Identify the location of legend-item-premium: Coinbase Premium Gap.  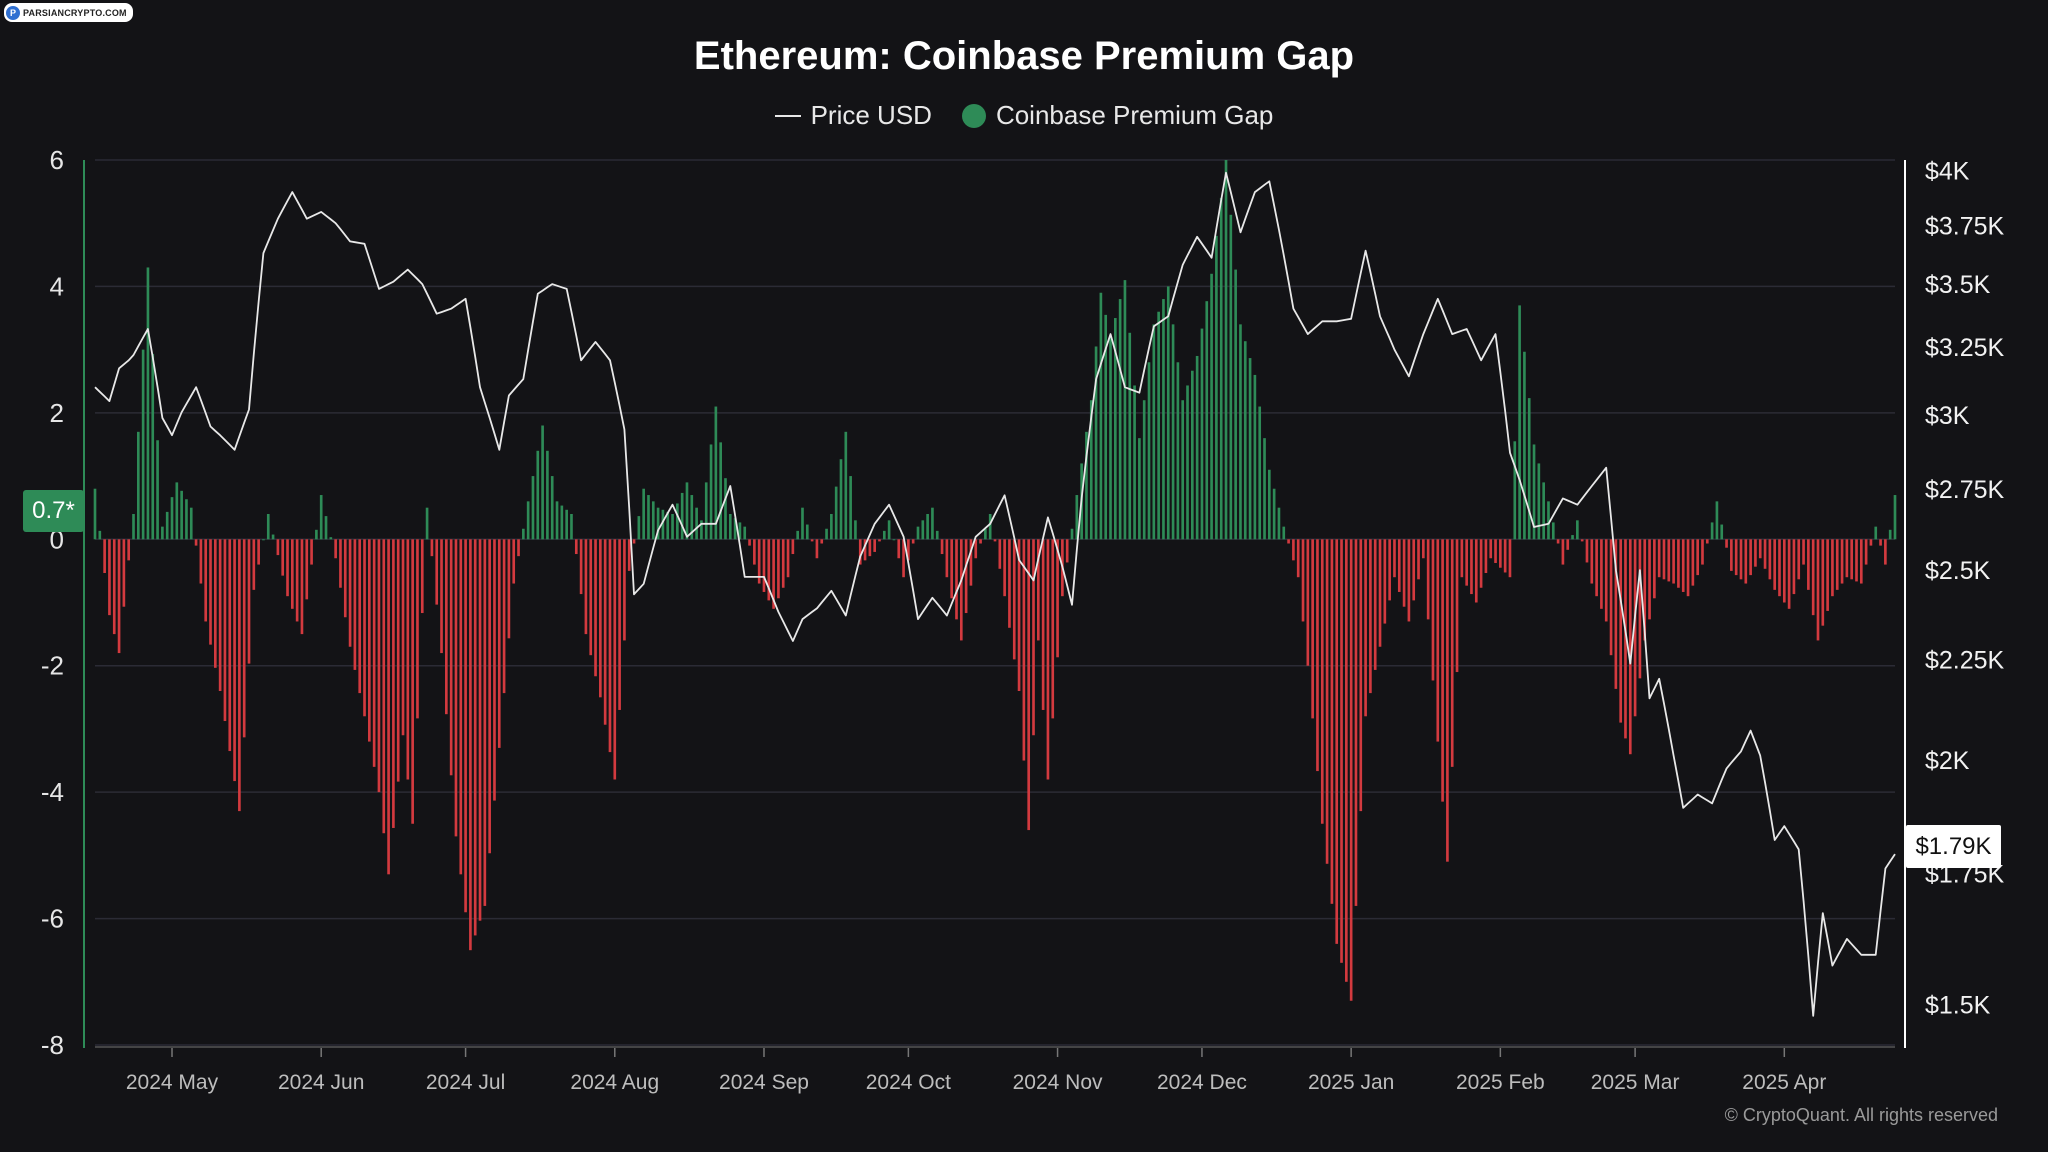
(1117, 115).